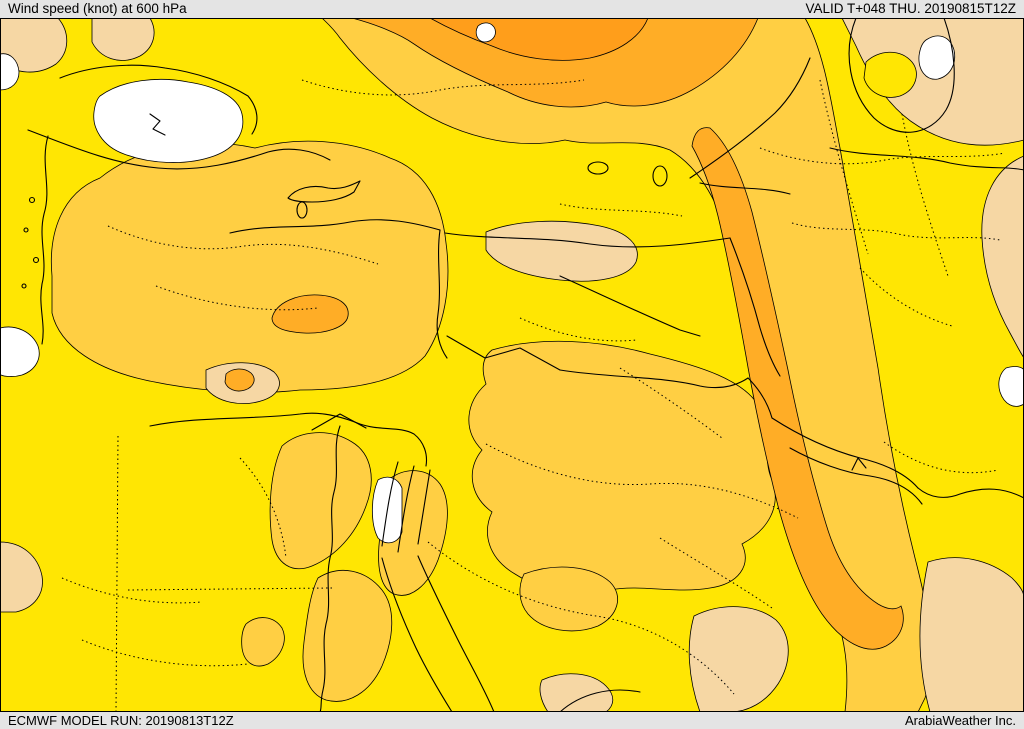 Image resolution: width=1024 pixels, height=729 pixels. Describe the element at coordinates (937, 57) in the screenshot. I see `calm-region-caspian` at that location.